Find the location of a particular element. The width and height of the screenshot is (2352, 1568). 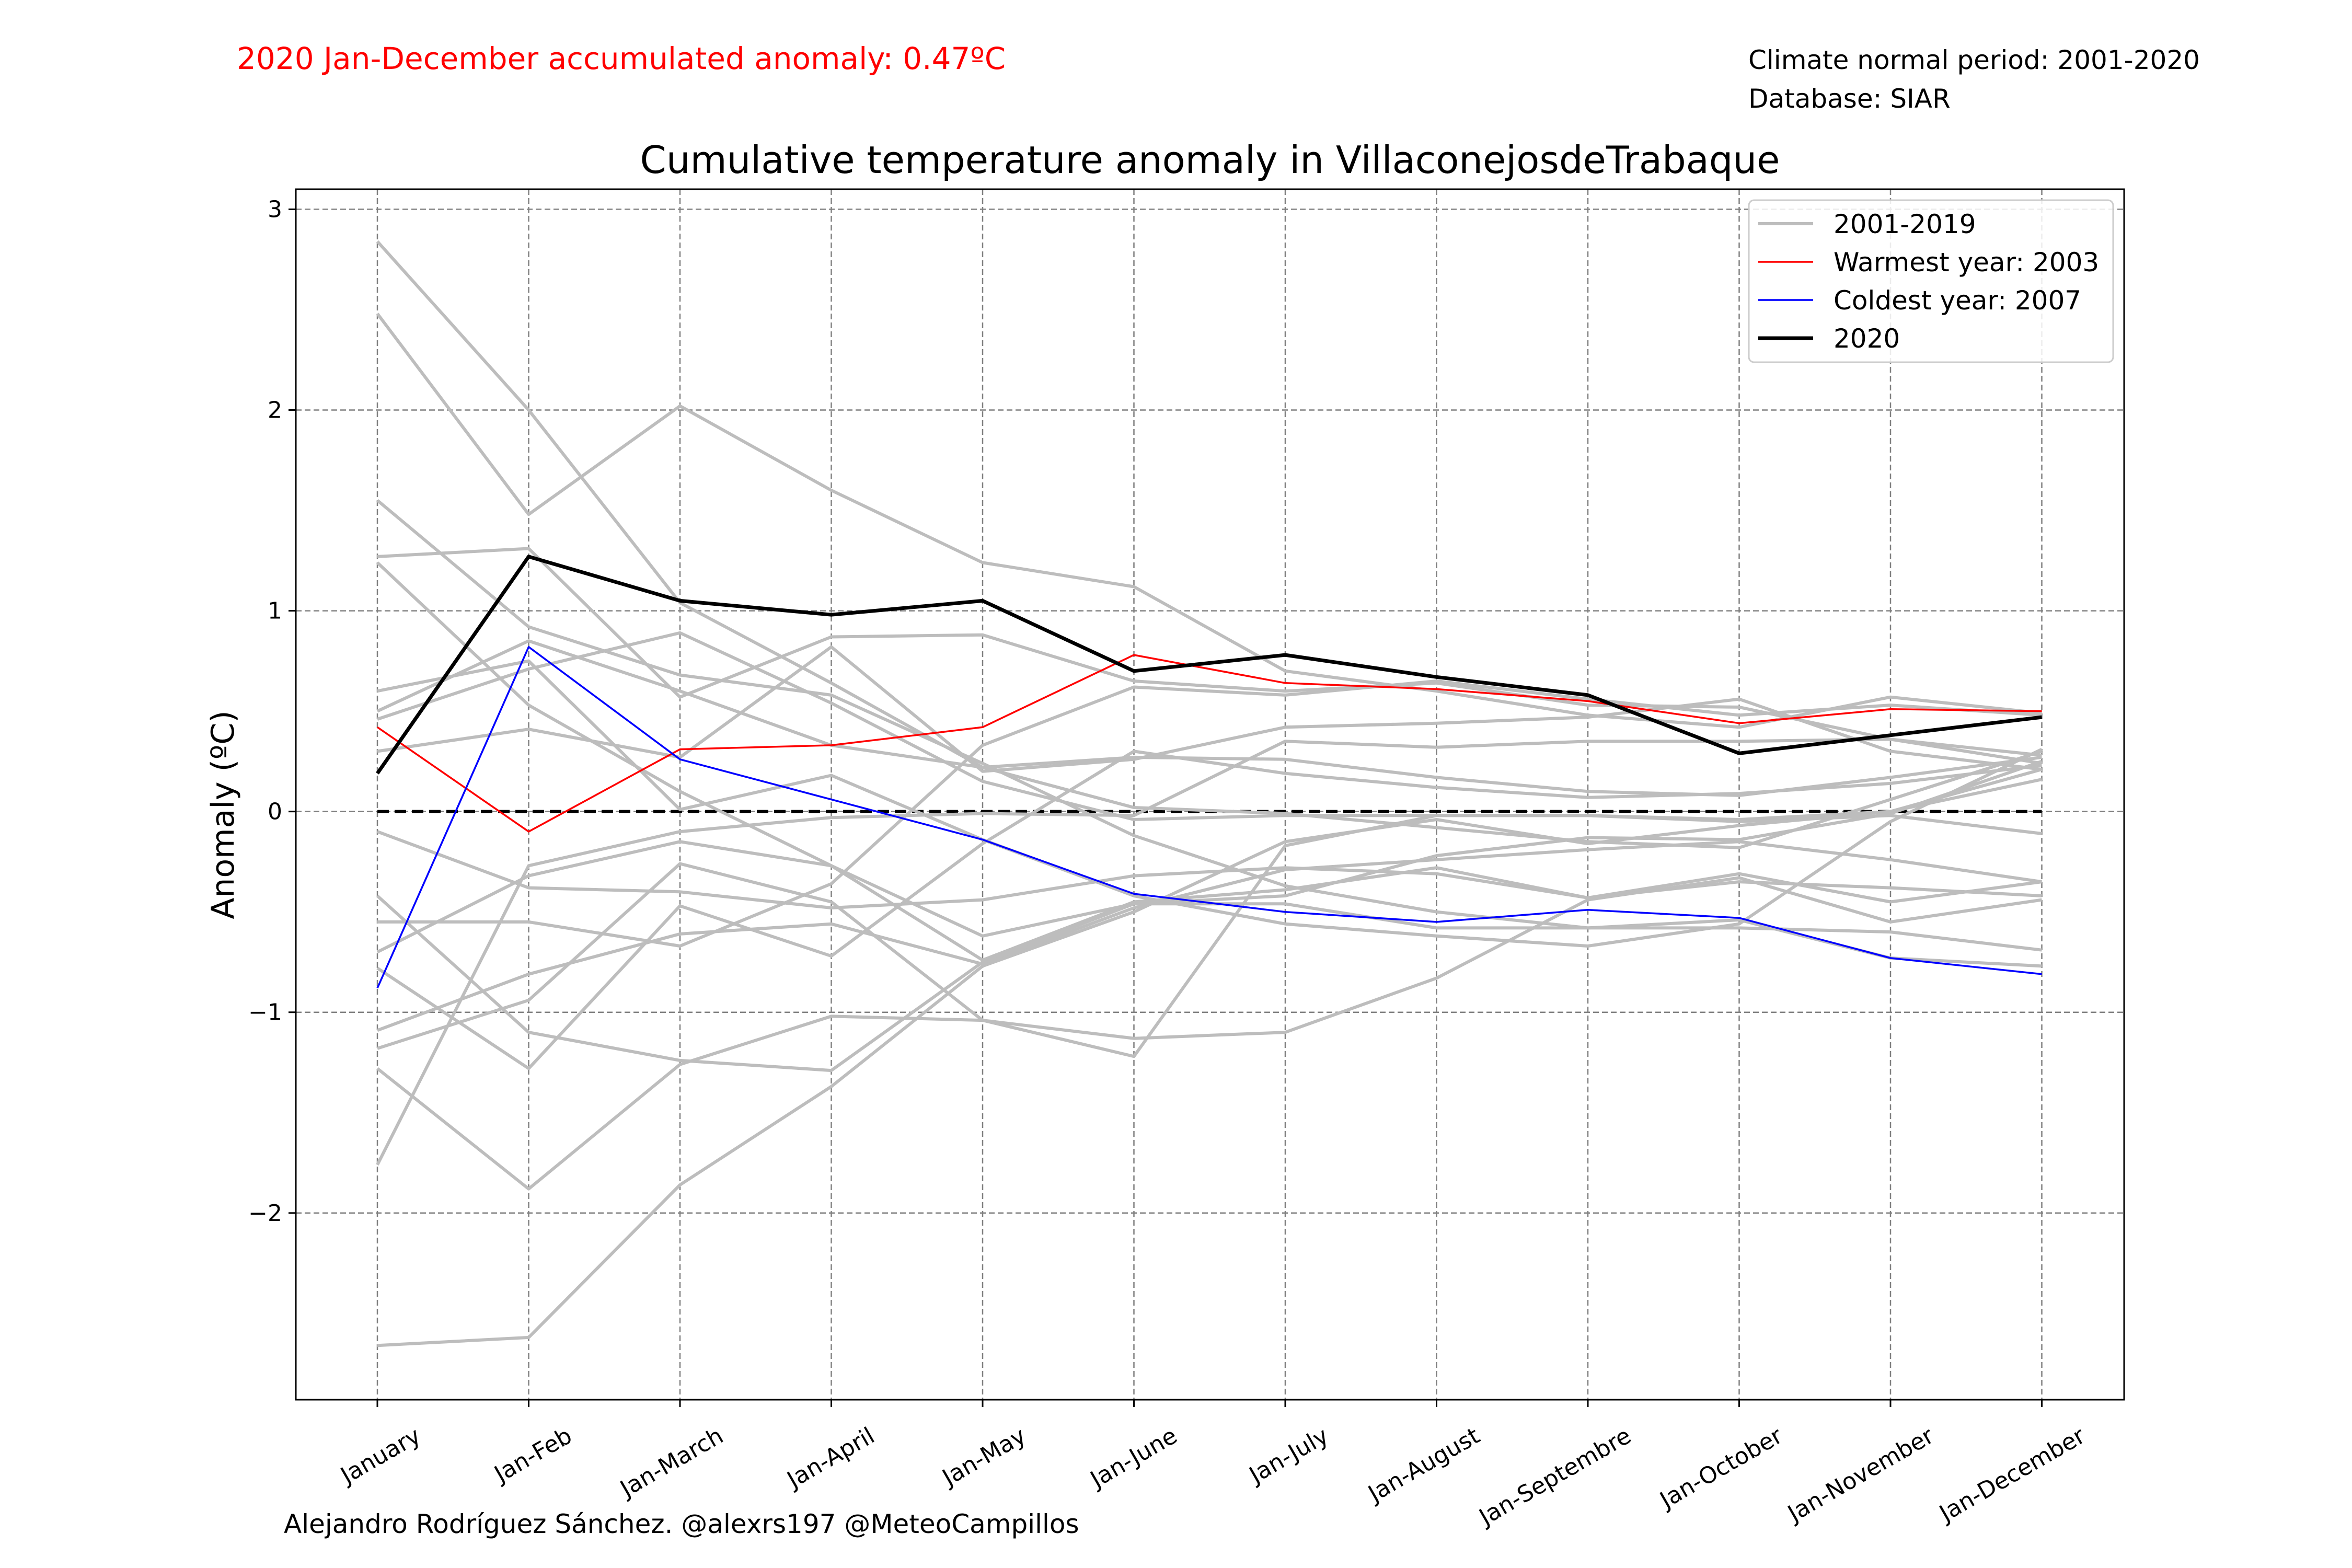

x-tick-label: Jan-June is located at coordinates (1133, 1458).